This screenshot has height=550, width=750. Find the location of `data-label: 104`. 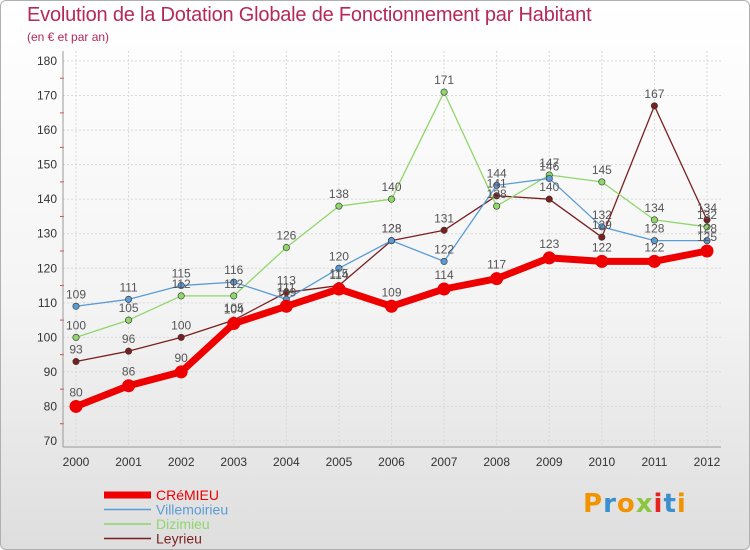

data-label: 104 is located at coordinates (234, 310).